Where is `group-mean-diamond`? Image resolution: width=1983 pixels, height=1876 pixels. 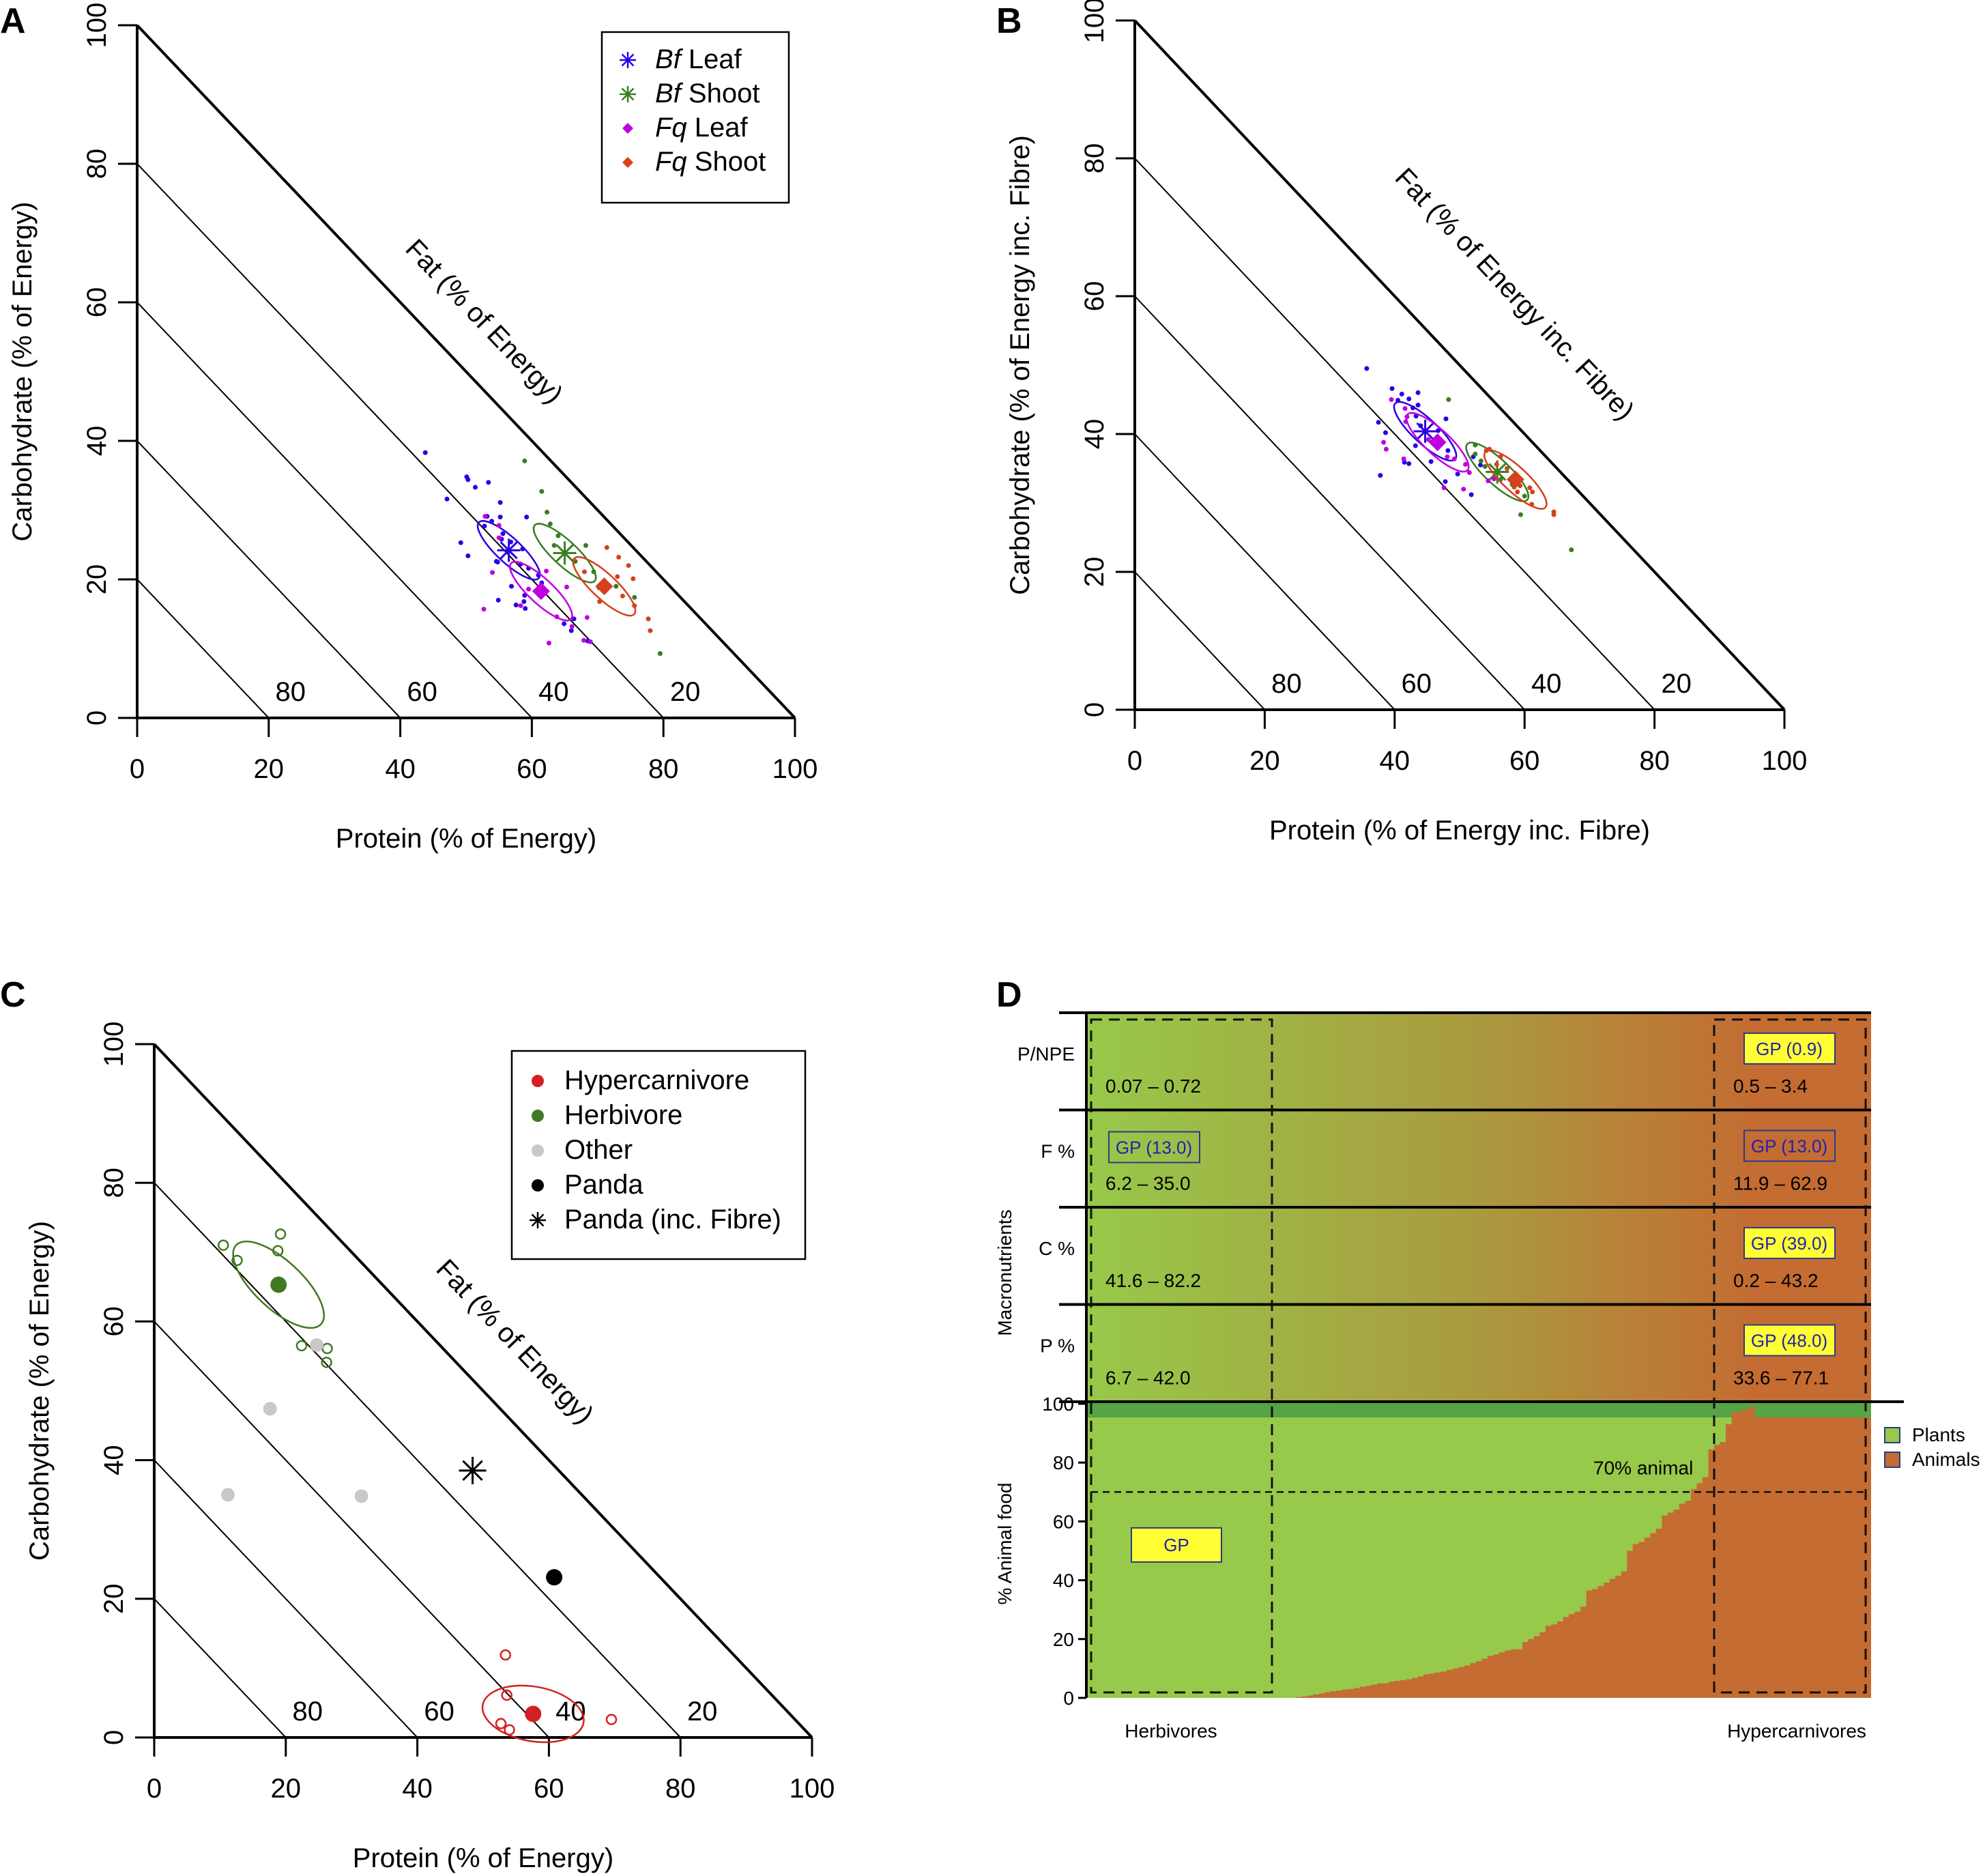 group-mean-diamond is located at coordinates (1515, 479).